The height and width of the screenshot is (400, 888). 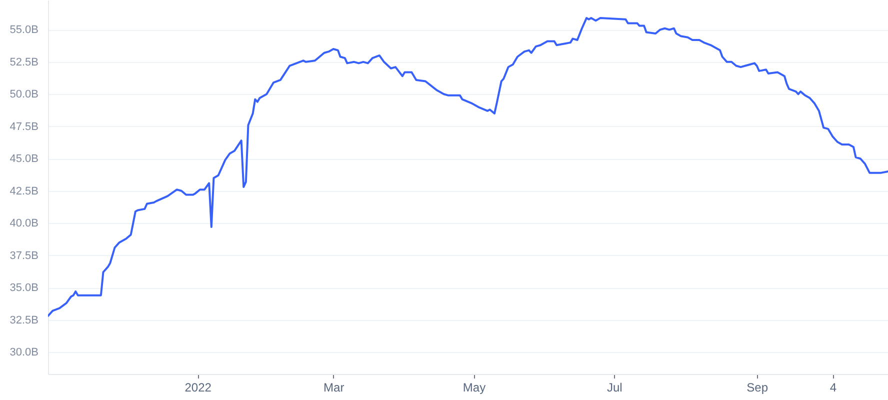 What do you see at coordinates (614, 387) in the screenshot?
I see `x-tick-label: Jul` at bounding box center [614, 387].